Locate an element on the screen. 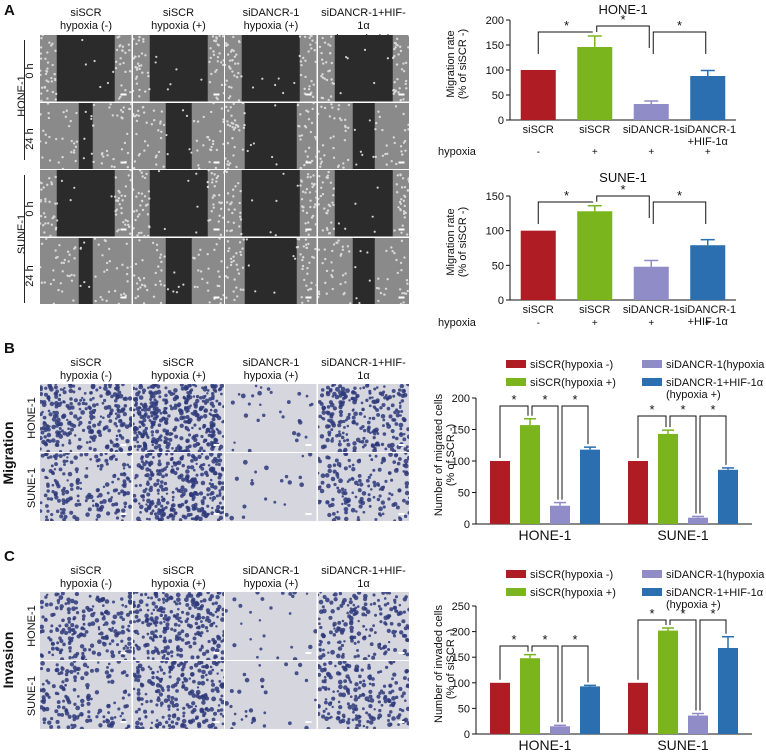  row-label-hone1-b: HONE-1 is located at coordinates (32, 418).